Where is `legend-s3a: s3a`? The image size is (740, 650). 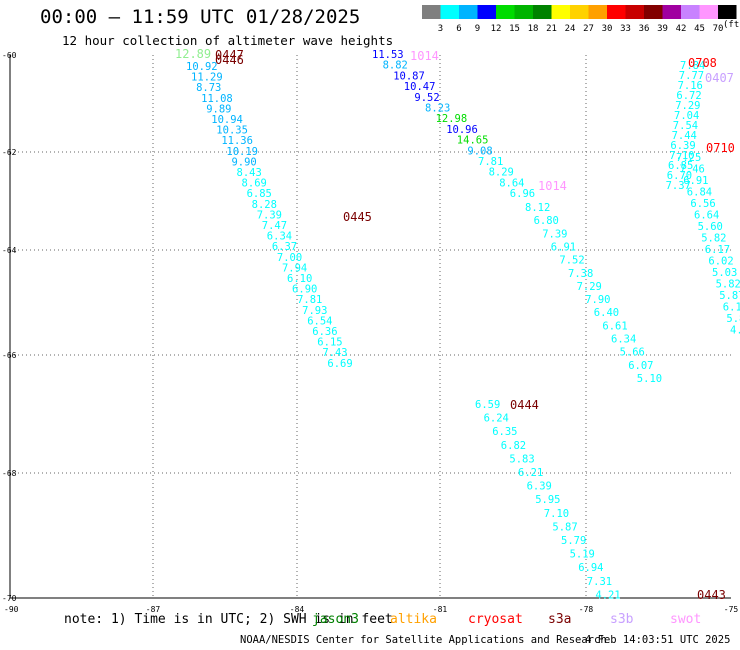 legend-s3a: s3a is located at coordinates (560, 619).